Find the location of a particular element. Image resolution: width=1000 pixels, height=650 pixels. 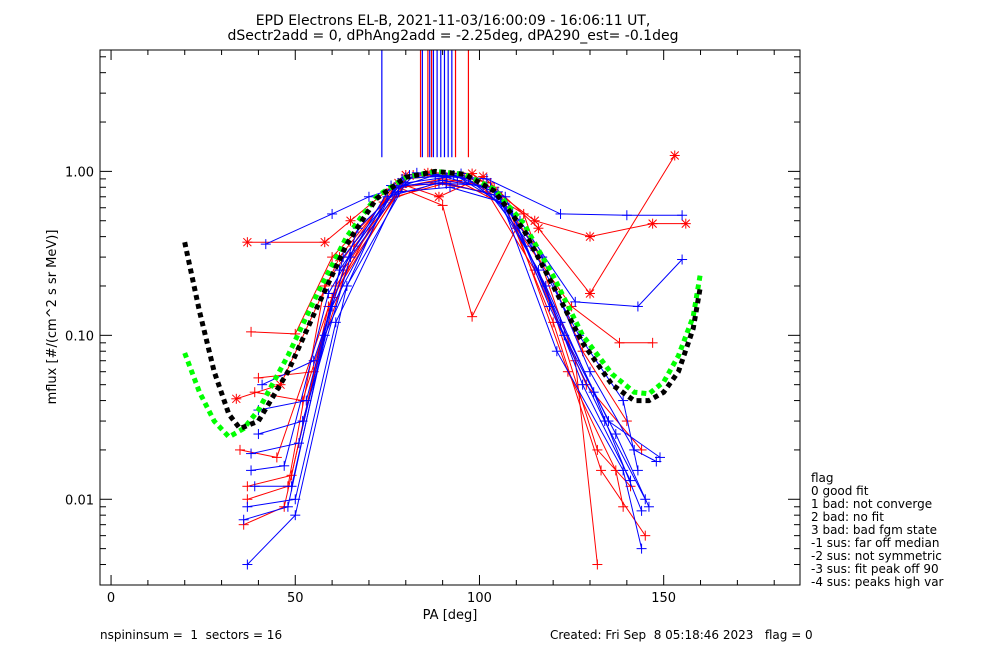

y-axis-label: mflux [#/(cm^2 s sr MeV)] is located at coordinates (52, 317).